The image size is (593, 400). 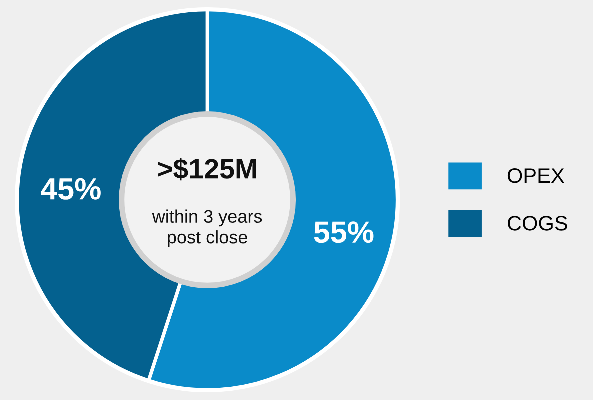 I want to click on text: within 3 years post close, so click(x=207, y=229).